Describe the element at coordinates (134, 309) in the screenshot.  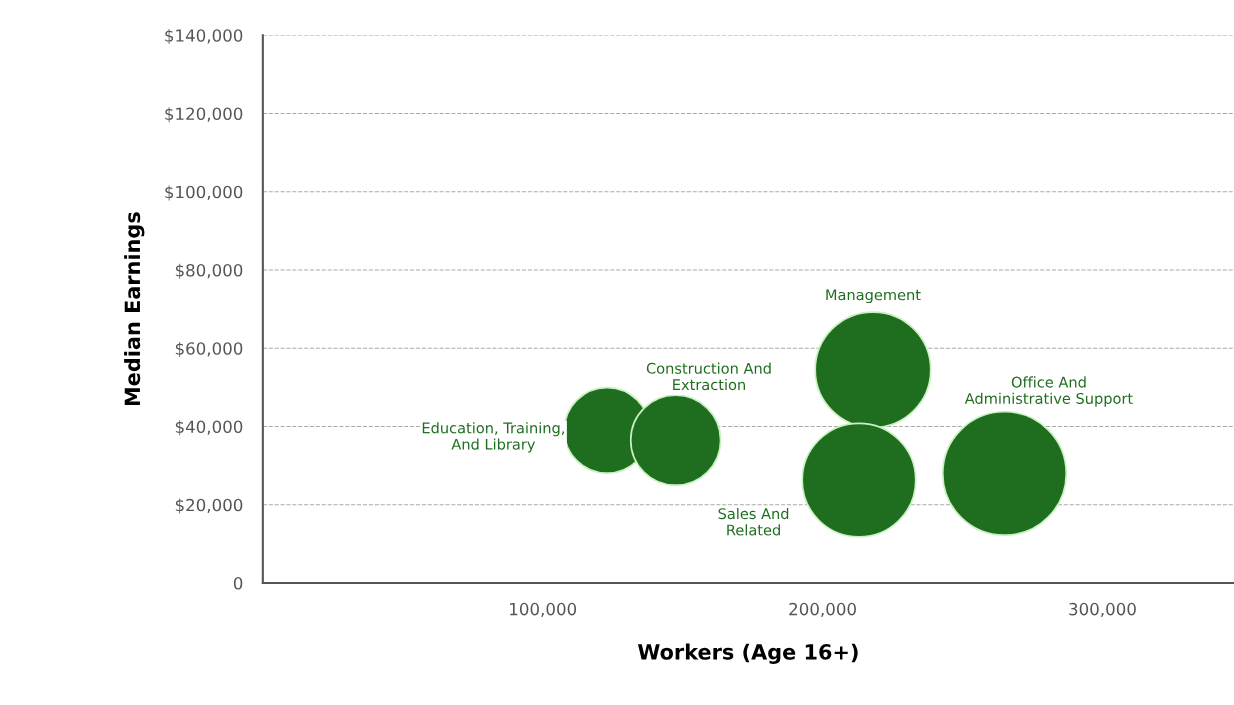
I see `y-axis-title: Median Earnings` at that location.